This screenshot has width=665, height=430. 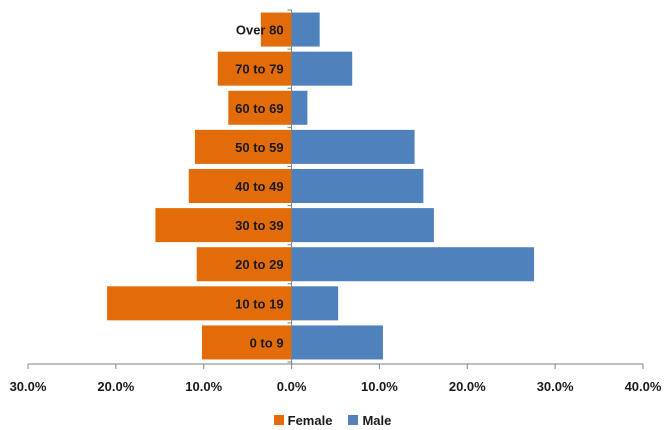 I want to click on category-label-10-to-19: 10 to 19, so click(x=259, y=303).